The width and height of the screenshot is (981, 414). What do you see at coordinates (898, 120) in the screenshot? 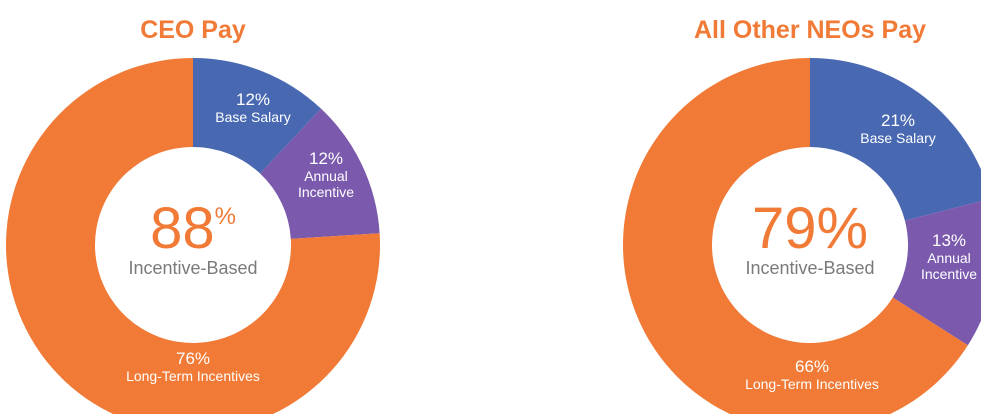
I see `slice-percent: 21%` at bounding box center [898, 120].